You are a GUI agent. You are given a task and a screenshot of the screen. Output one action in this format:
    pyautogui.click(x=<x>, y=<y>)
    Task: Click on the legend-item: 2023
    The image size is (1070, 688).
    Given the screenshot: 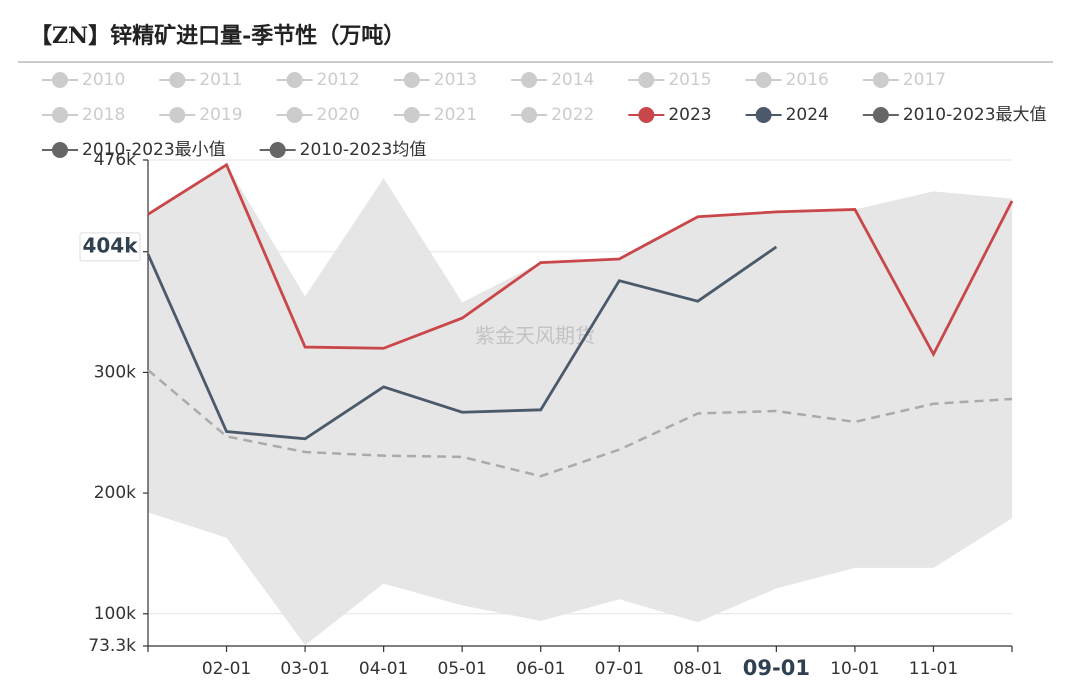 What is the action you would take?
    pyautogui.click(x=670, y=115)
    